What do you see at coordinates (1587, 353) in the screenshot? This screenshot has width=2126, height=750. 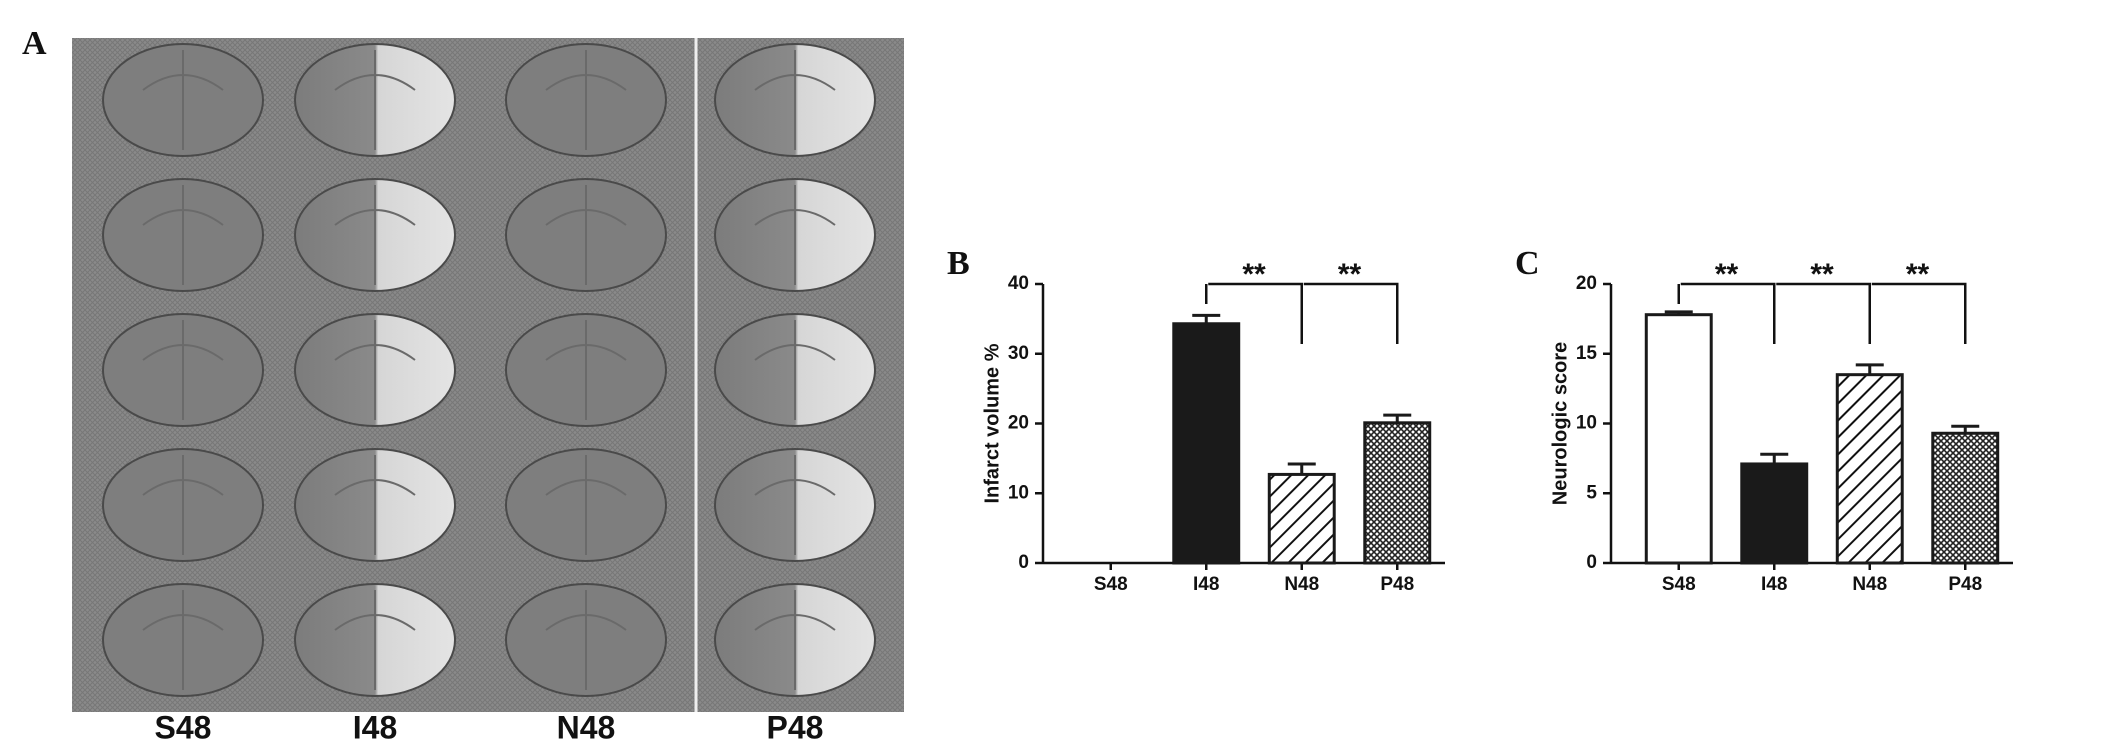 I see `y-tick-label: 15` at bounding box center [1587, 353].